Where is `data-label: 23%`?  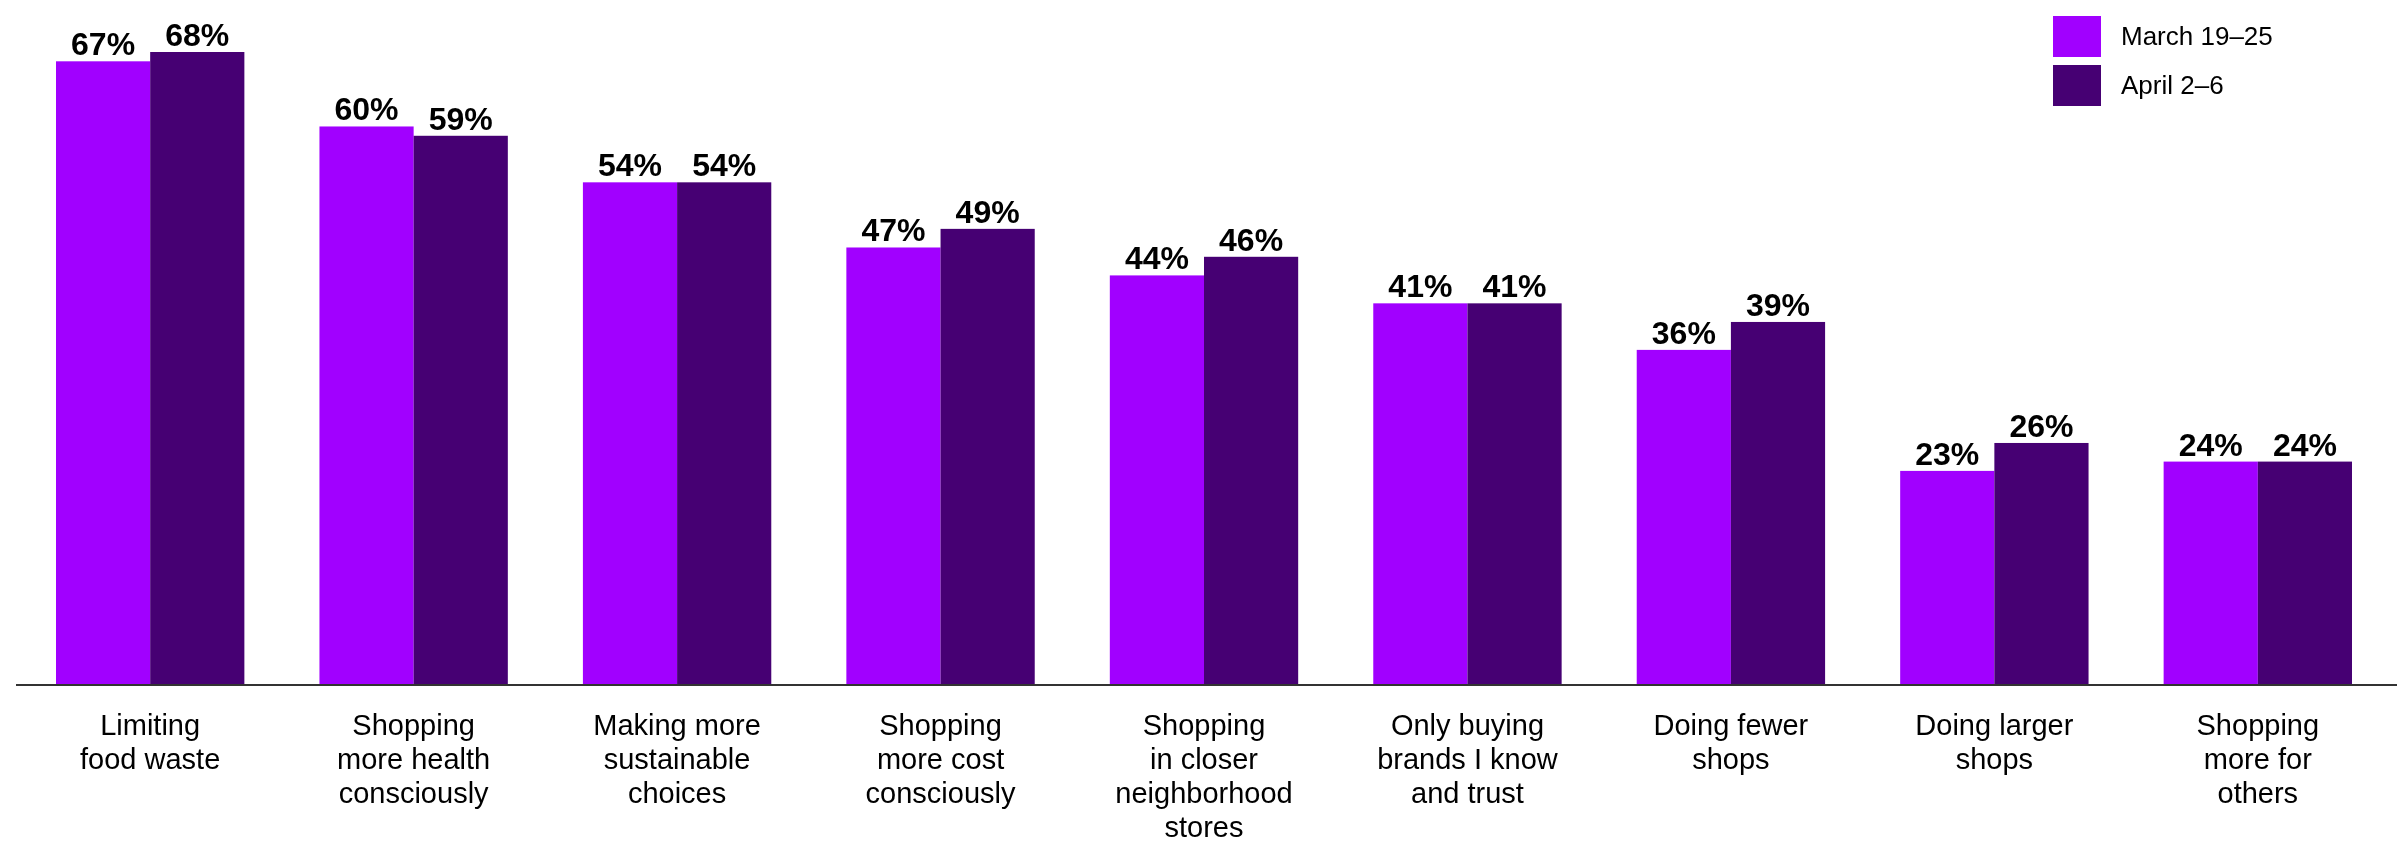 data-label: 23% is located at coordinates (1947, 453).